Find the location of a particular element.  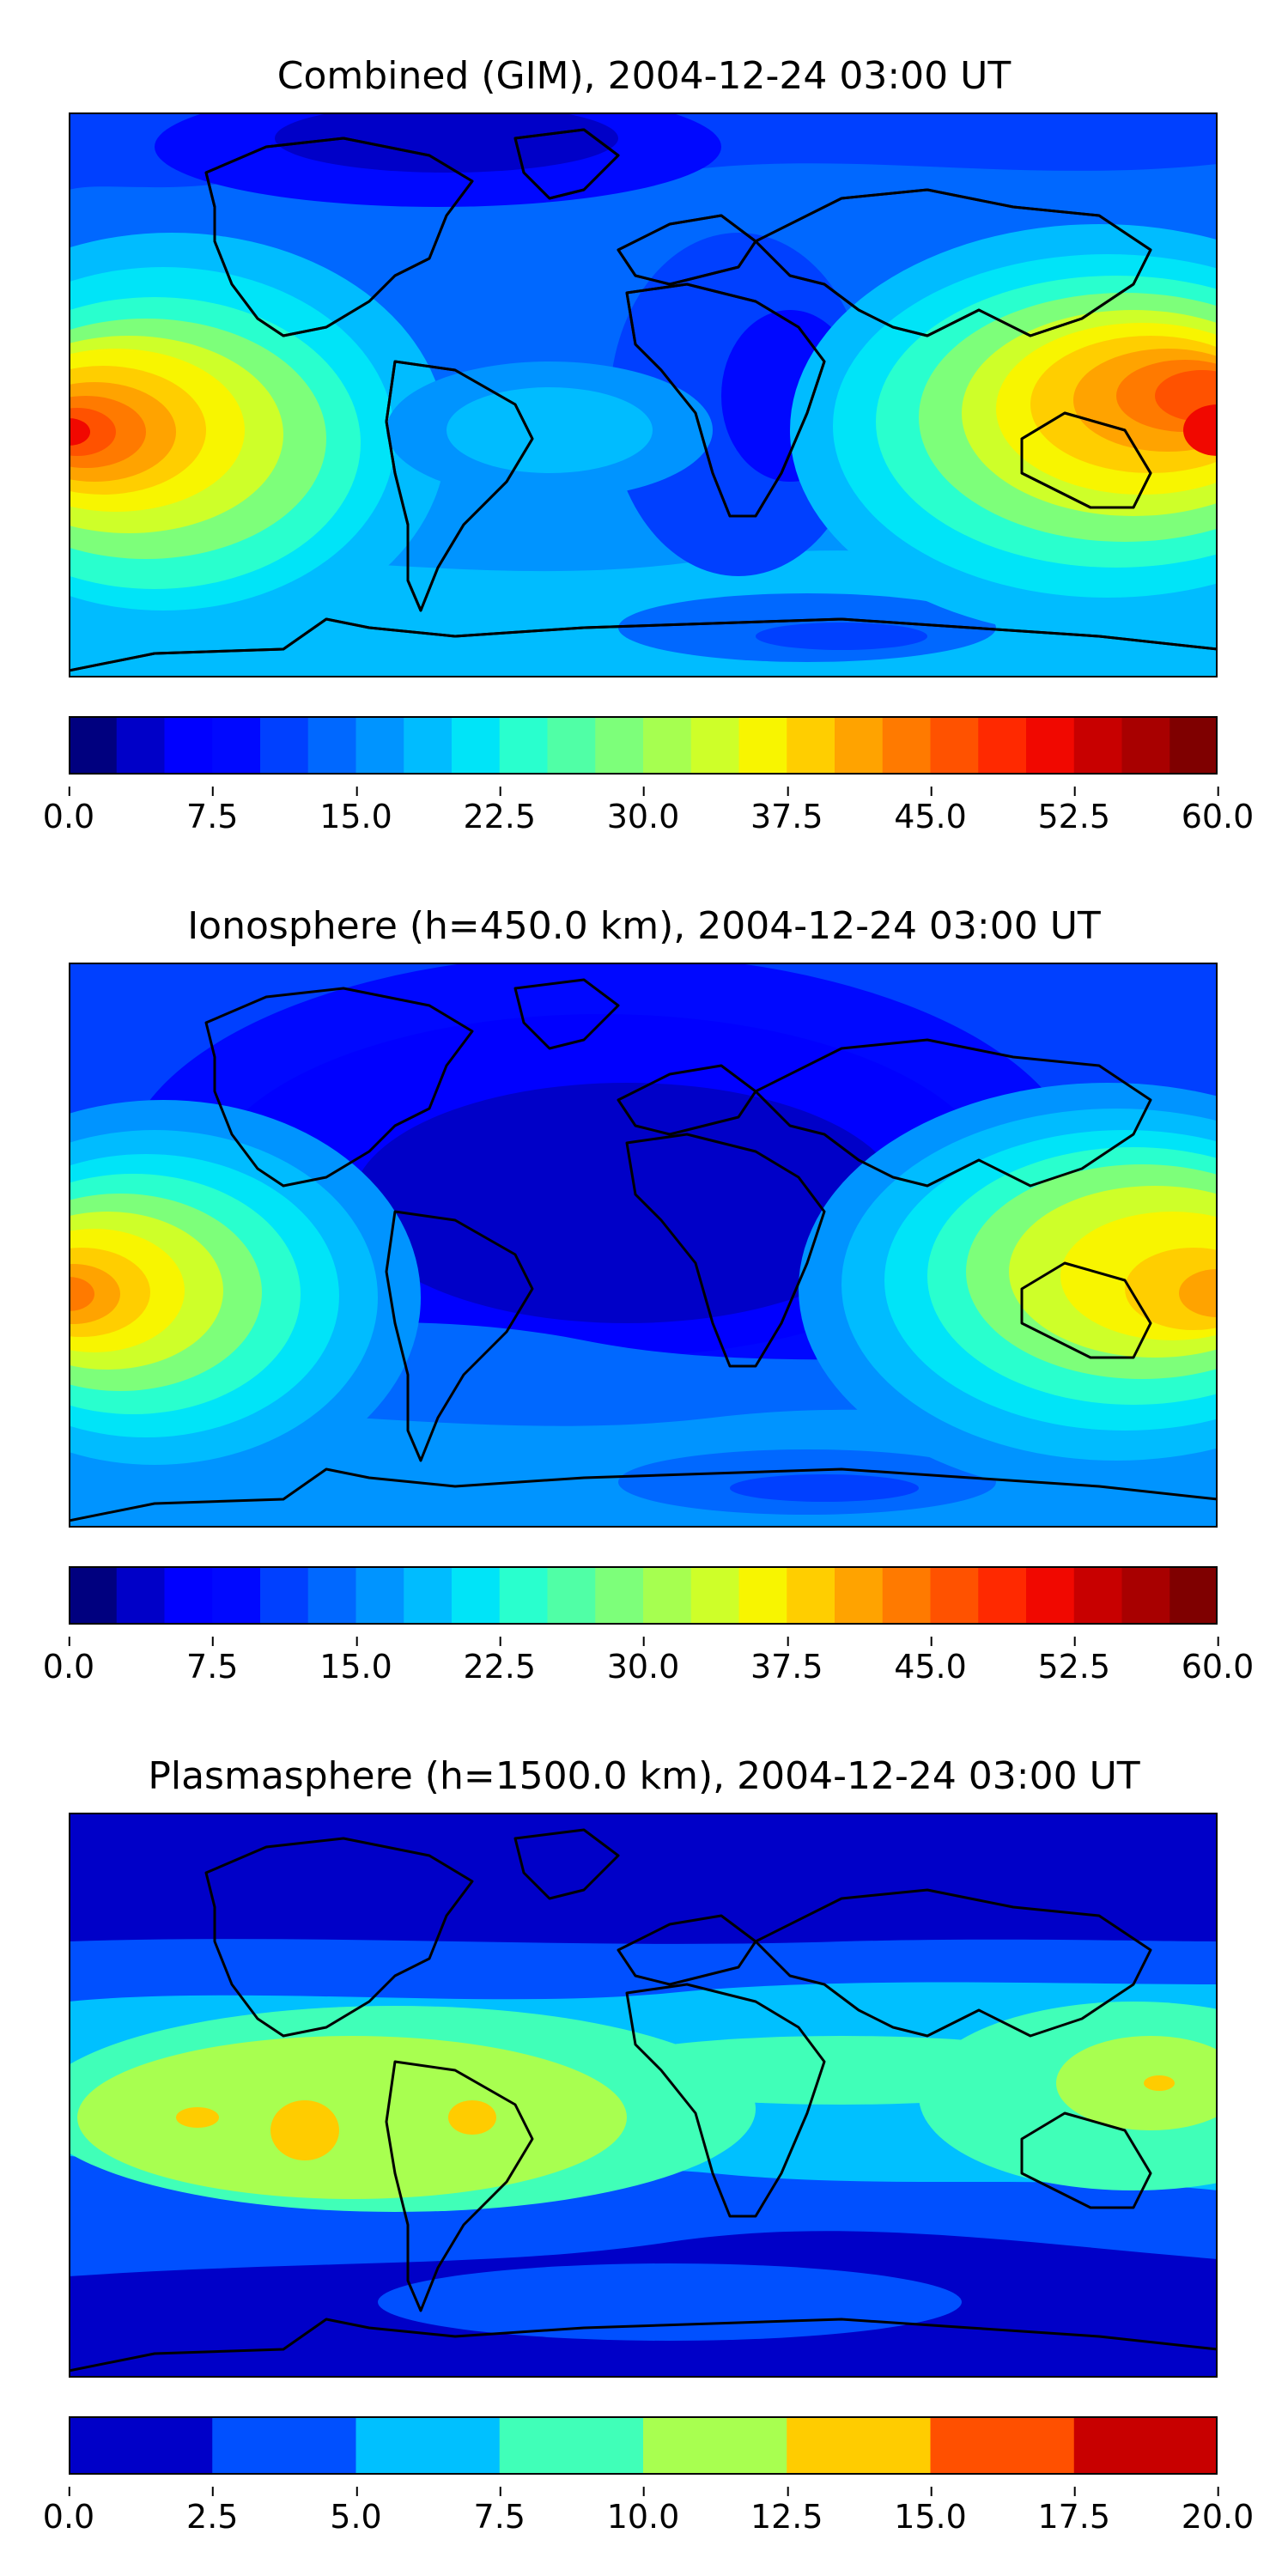

colorbar-ticks-plasmasphere: 0.0 2.5 5.0 7.5 10.0 12.5 15.0 17.5 20.0 is located at coordinates (649, 2514).